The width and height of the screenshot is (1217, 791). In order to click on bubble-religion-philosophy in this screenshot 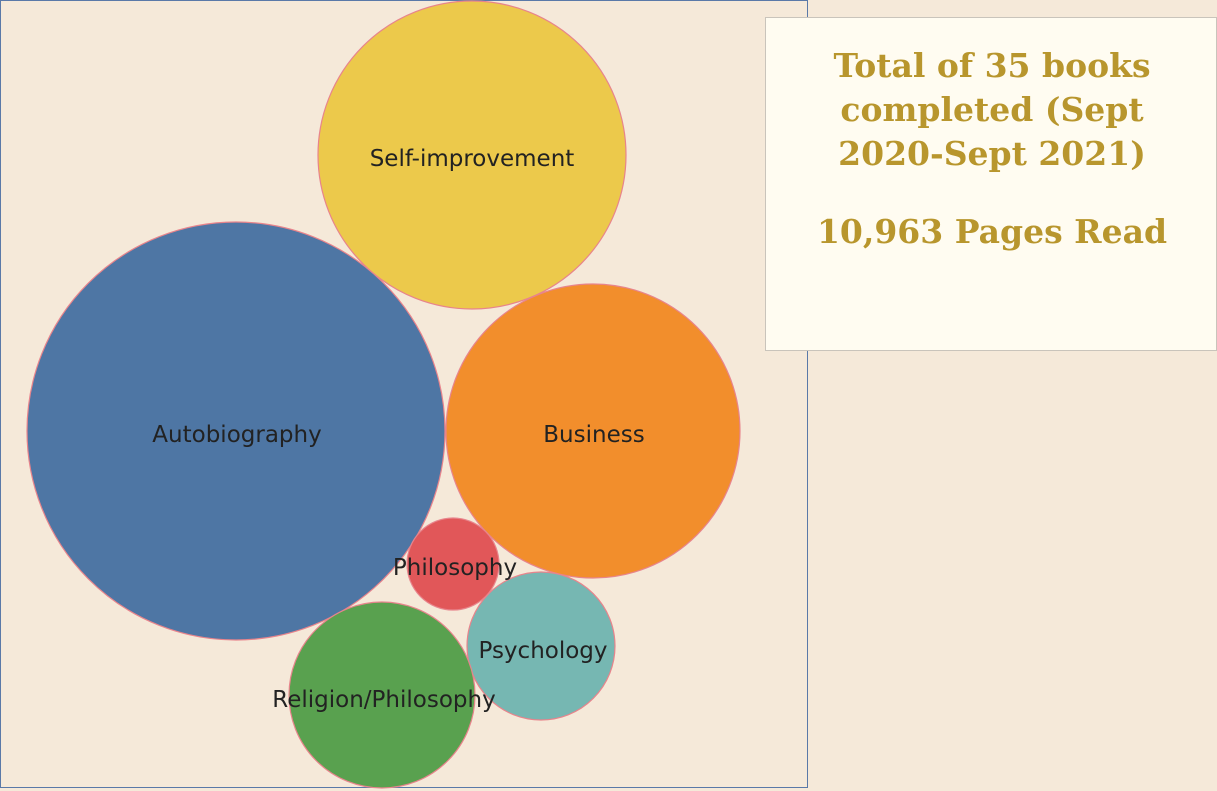, I will do `click(382, 695)`.